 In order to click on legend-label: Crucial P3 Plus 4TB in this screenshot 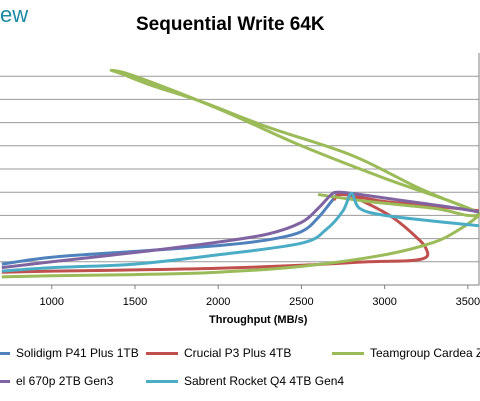, I will do `click(238, 353)`.